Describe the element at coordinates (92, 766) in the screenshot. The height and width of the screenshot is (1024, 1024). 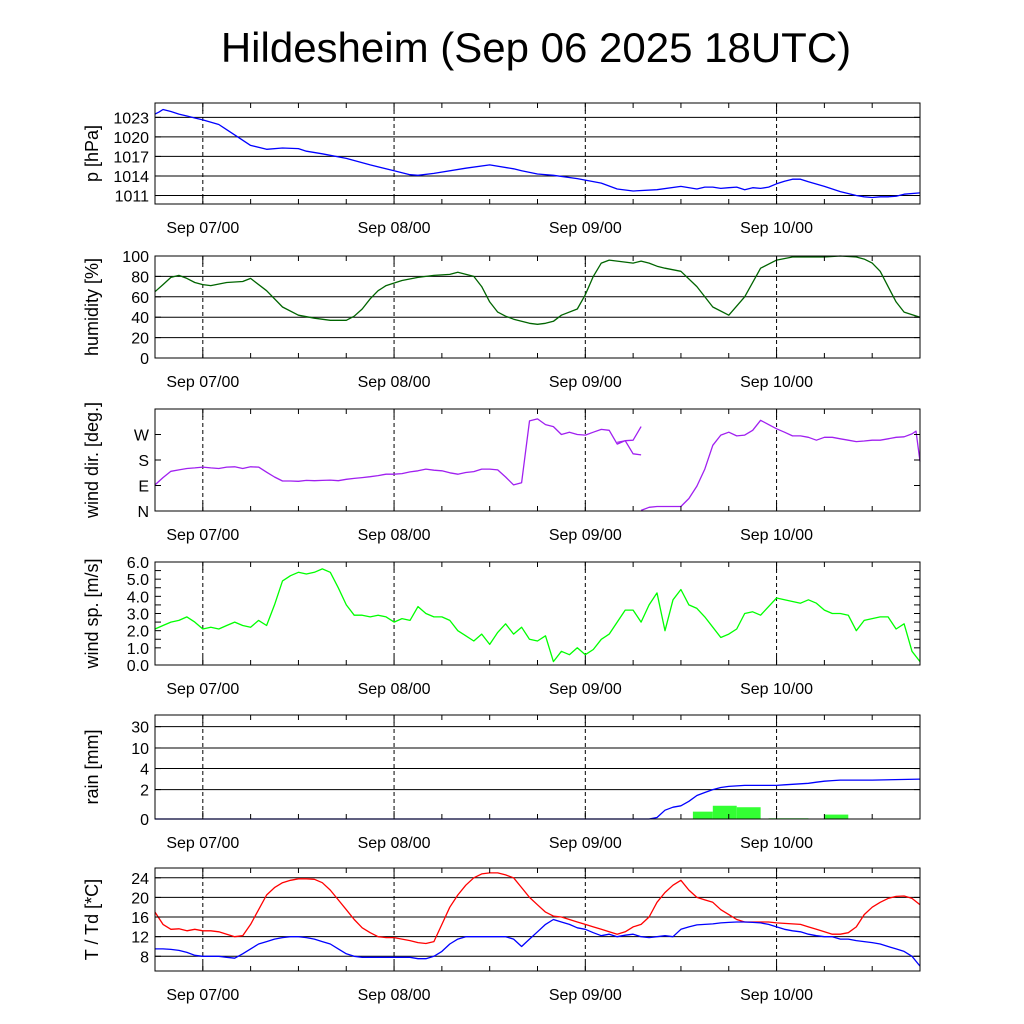
I see `y-axis-label: rain [mm]` at that location.